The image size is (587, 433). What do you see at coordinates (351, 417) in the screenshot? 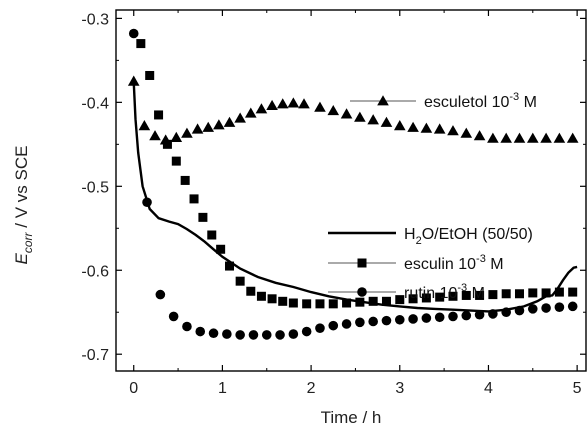
I see `x-axis-label: Time / h` at bounding box center [351, 417].